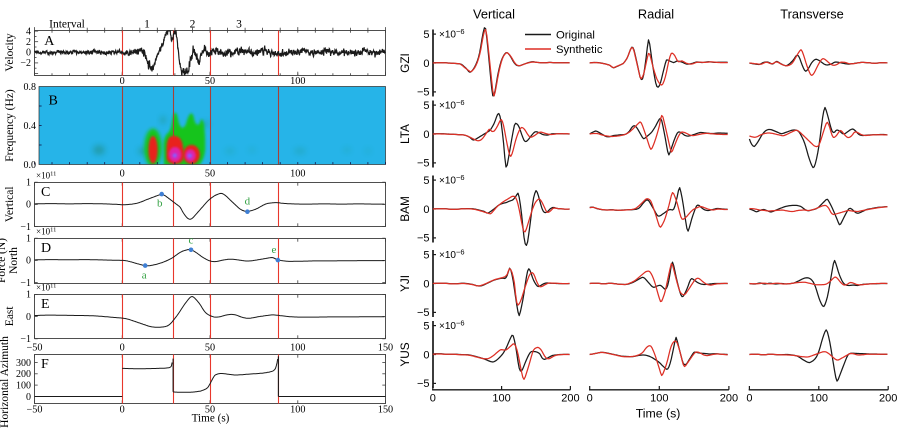 This screenshot has height=433, width=907. What do you see at coordinates (405, 134) in the screenshot?
I see `svg-text: LTA` at bounding box center [405, 134].